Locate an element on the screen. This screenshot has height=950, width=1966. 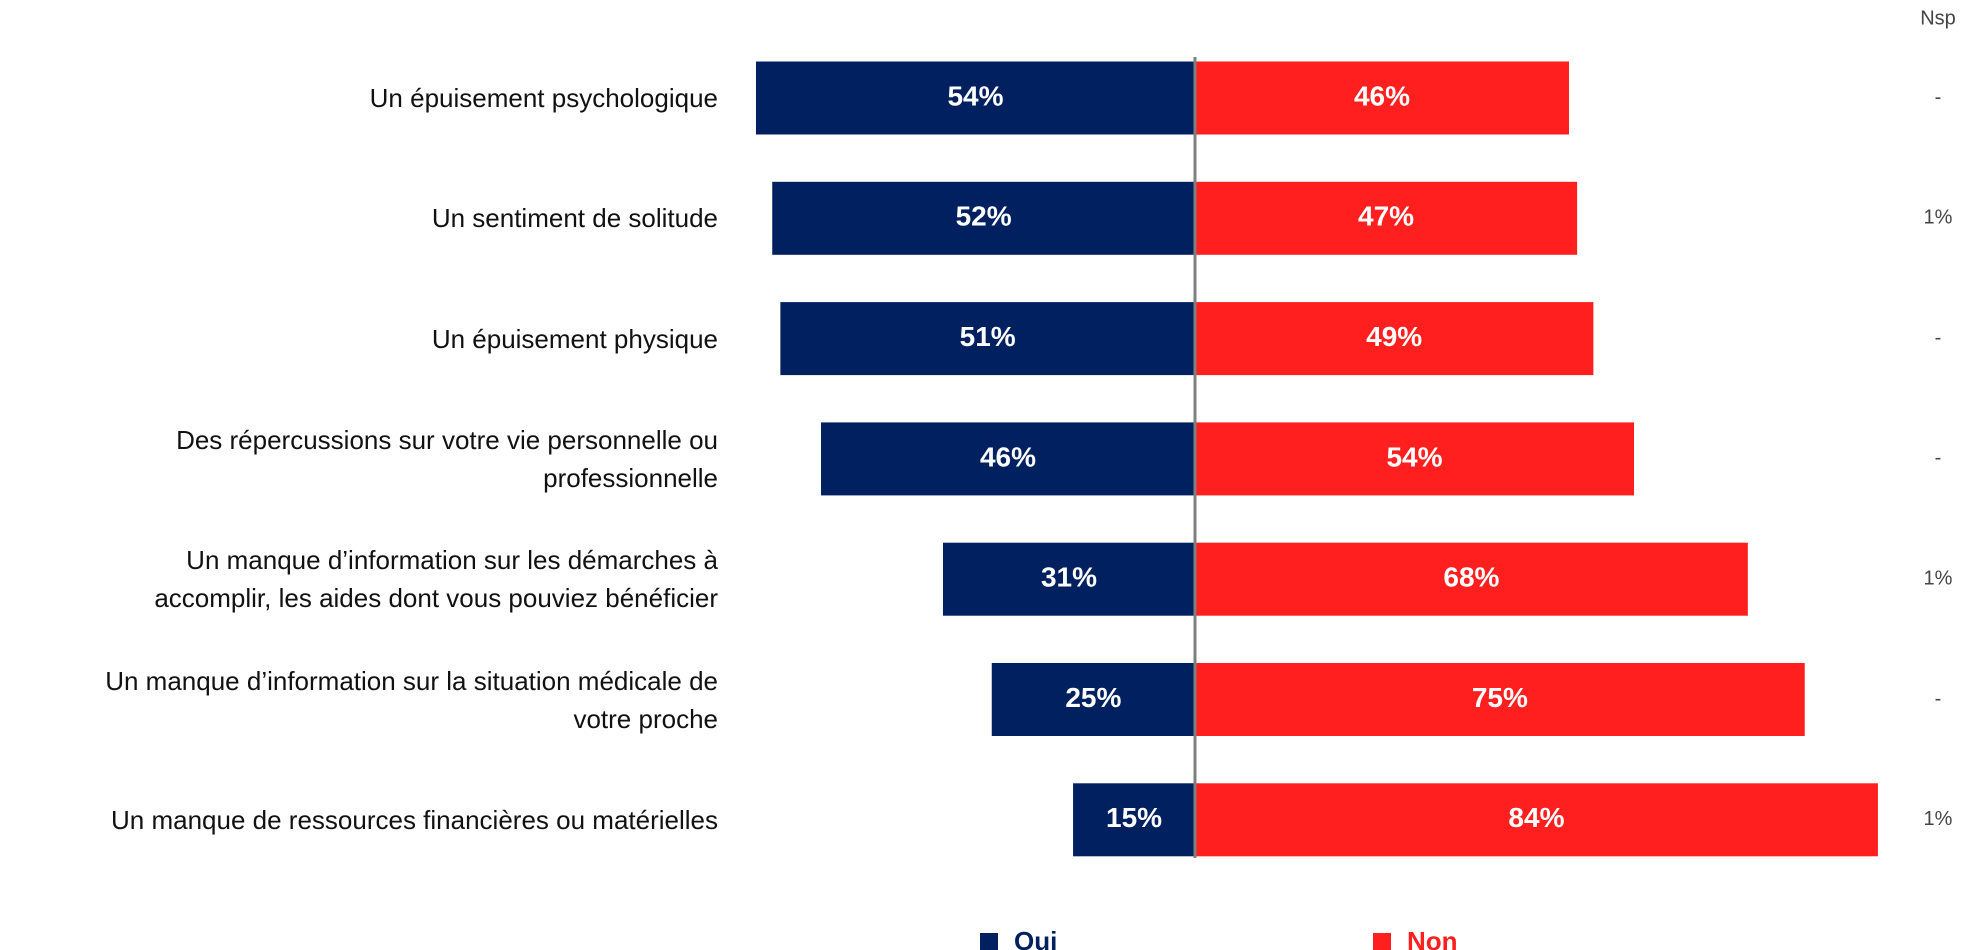
legend-label: Non is located at coordinates (1432, 938).